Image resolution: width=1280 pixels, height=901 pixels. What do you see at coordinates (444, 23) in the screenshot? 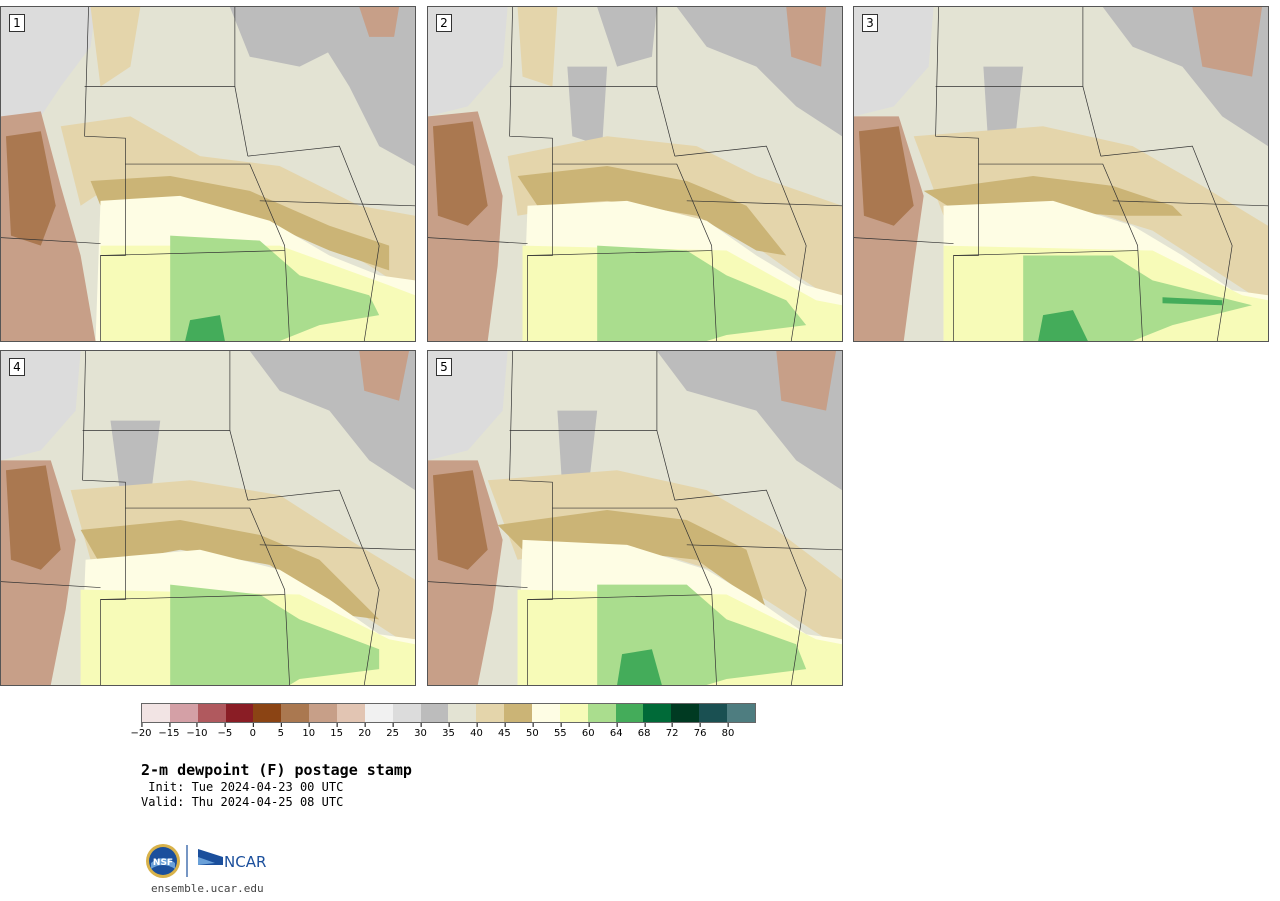
I see `panel-number: 2` at bounding box center [444, 23].